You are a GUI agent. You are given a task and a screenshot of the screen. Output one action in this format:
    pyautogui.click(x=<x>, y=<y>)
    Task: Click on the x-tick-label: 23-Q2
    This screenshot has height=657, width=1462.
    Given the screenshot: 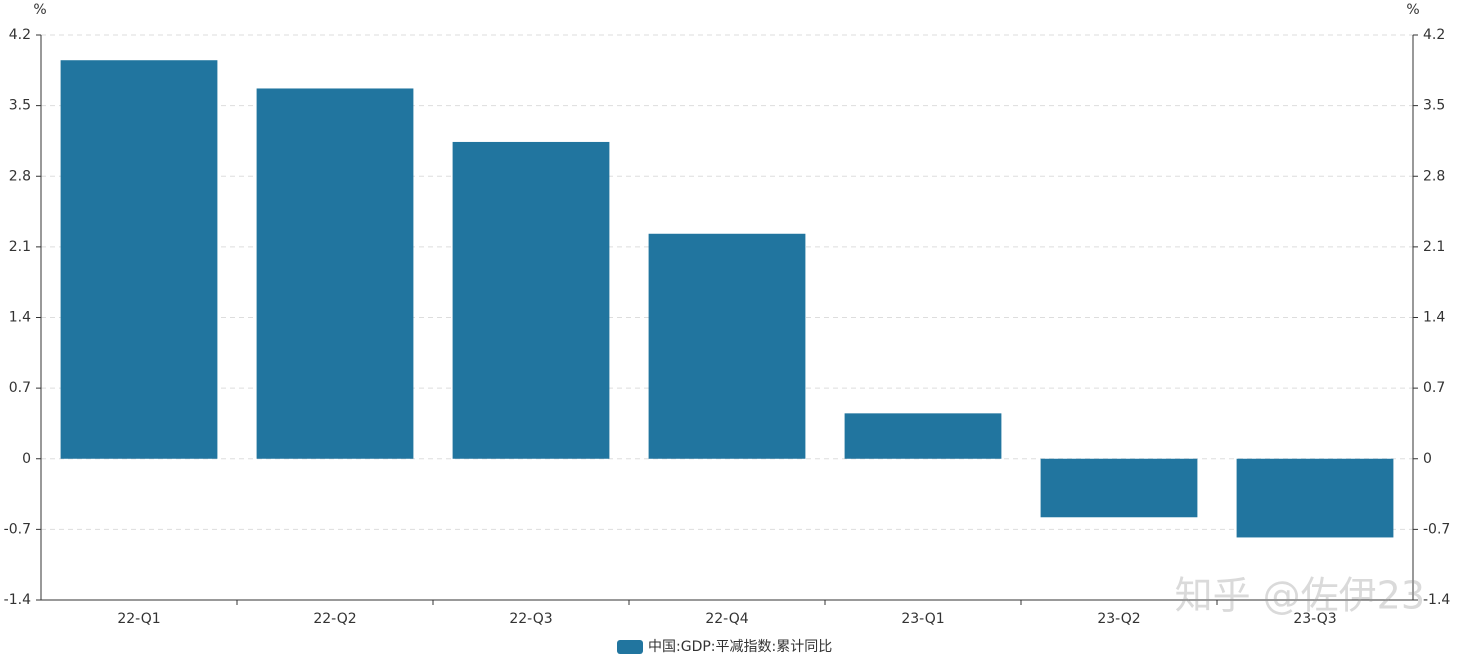 What is the action you would take?
    pyautogui.click(x=1118, y=619)
    